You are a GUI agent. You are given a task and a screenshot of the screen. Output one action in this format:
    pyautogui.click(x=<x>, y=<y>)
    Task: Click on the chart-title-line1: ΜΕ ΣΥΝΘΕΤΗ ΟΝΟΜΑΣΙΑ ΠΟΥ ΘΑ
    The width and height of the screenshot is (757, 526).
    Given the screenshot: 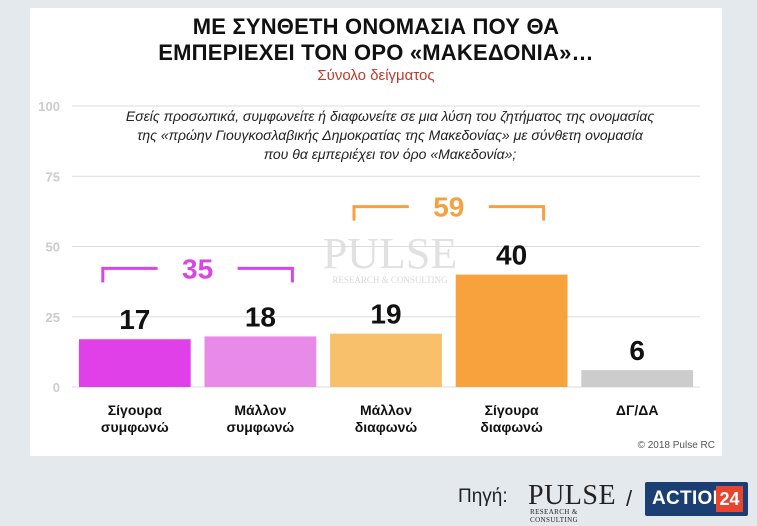 What is the action you would take?
    pyautogui.click(x=376, y=26)
    